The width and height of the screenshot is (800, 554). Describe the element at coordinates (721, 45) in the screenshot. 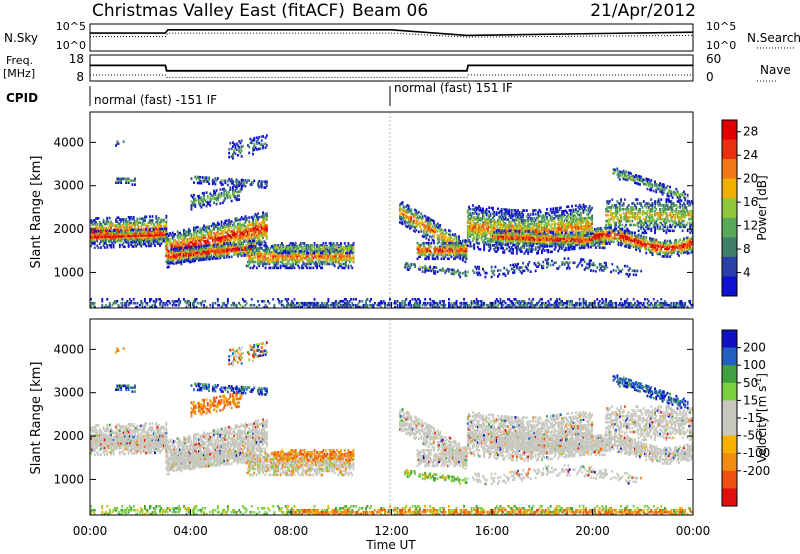

I see `nsearch-tick-bottom: 10^0` at that location.